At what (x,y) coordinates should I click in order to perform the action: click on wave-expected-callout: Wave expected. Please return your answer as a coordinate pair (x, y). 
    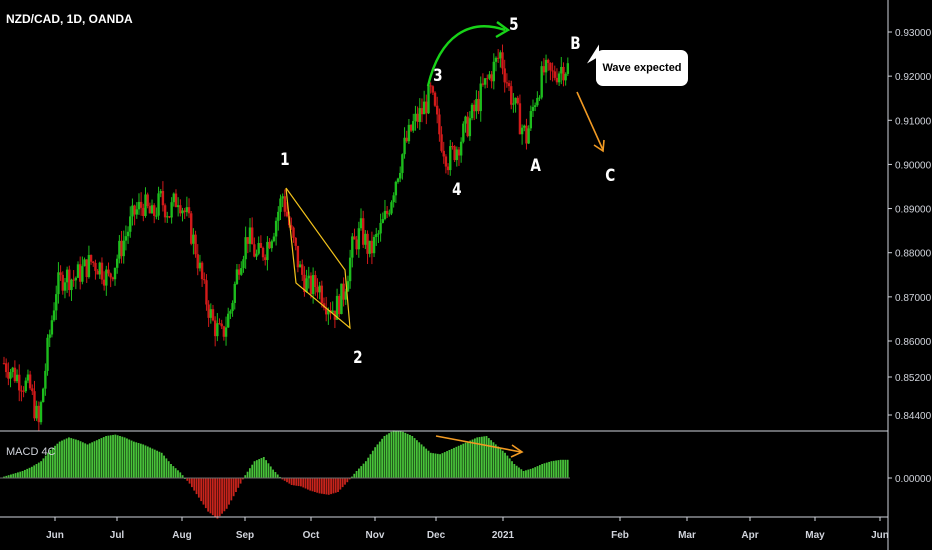
    Looking at the image, I should click on (642, 68).